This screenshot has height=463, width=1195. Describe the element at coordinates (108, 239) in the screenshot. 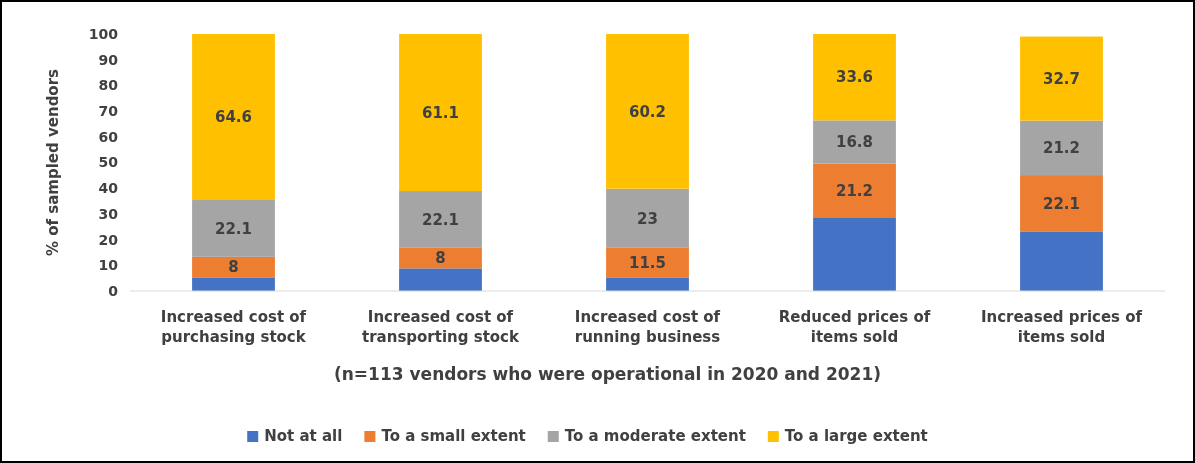

I see `y-tick-label: 20` at that location.